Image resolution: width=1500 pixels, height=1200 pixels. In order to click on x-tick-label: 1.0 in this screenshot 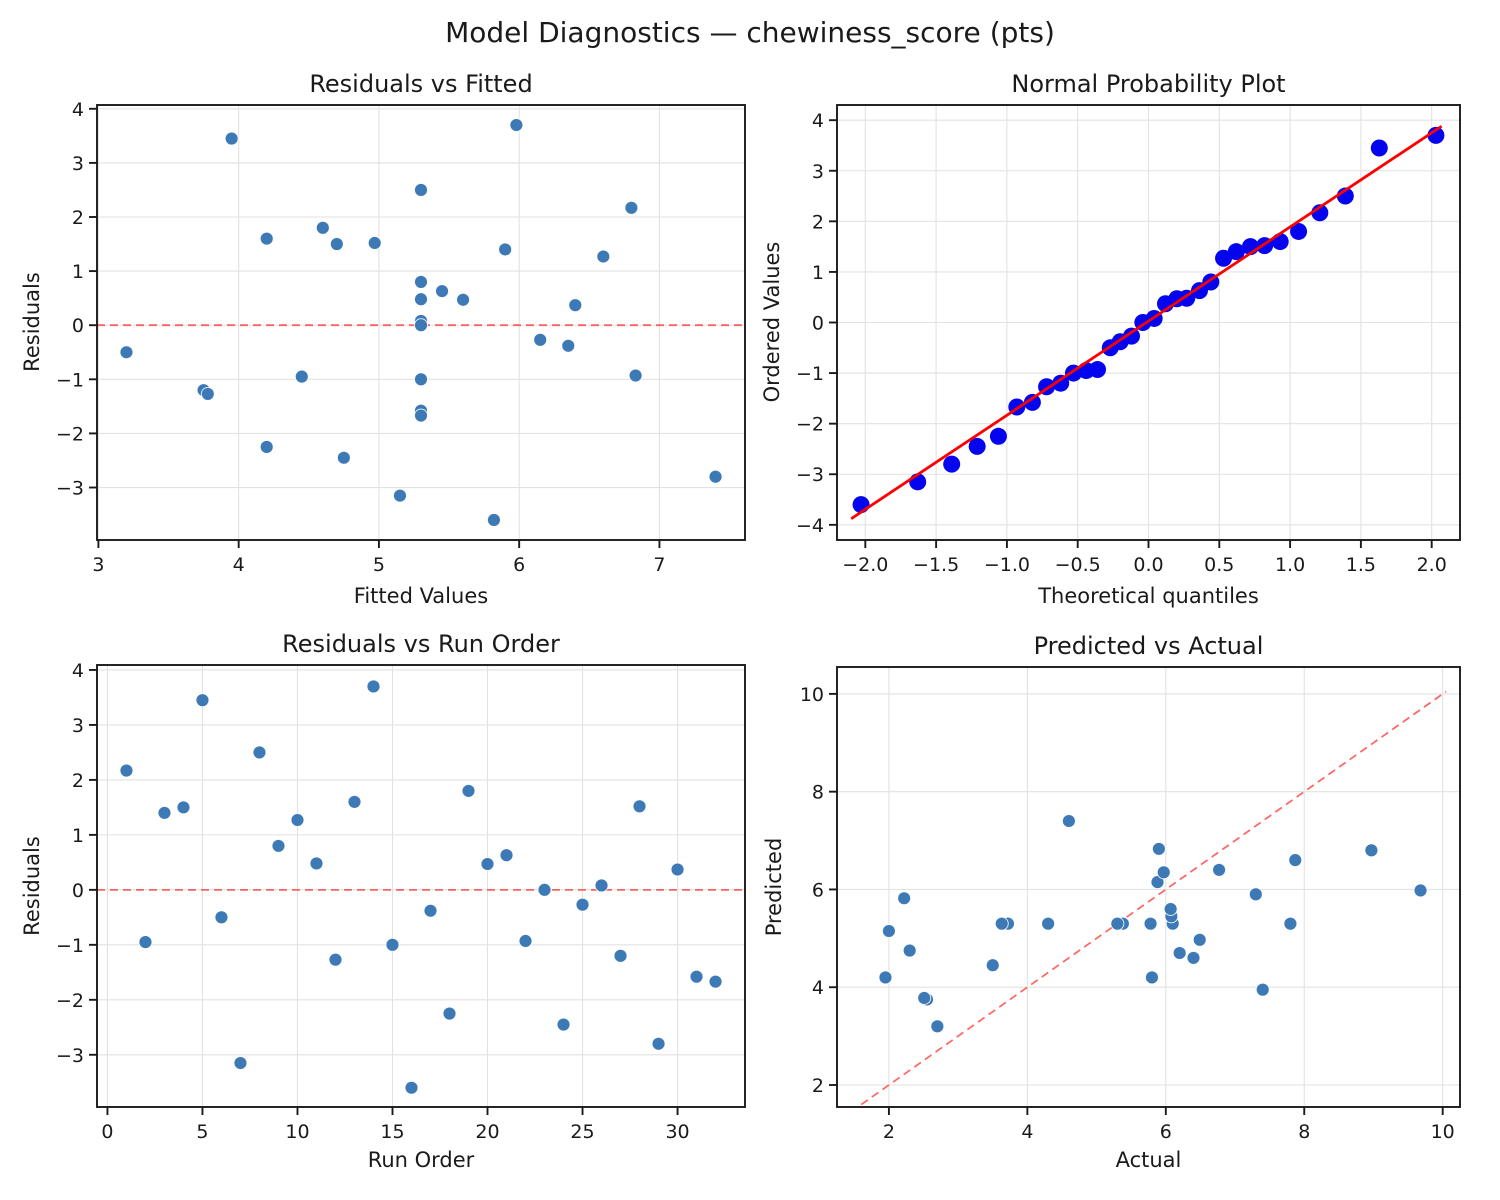, I will do `click(1290, 565)`.